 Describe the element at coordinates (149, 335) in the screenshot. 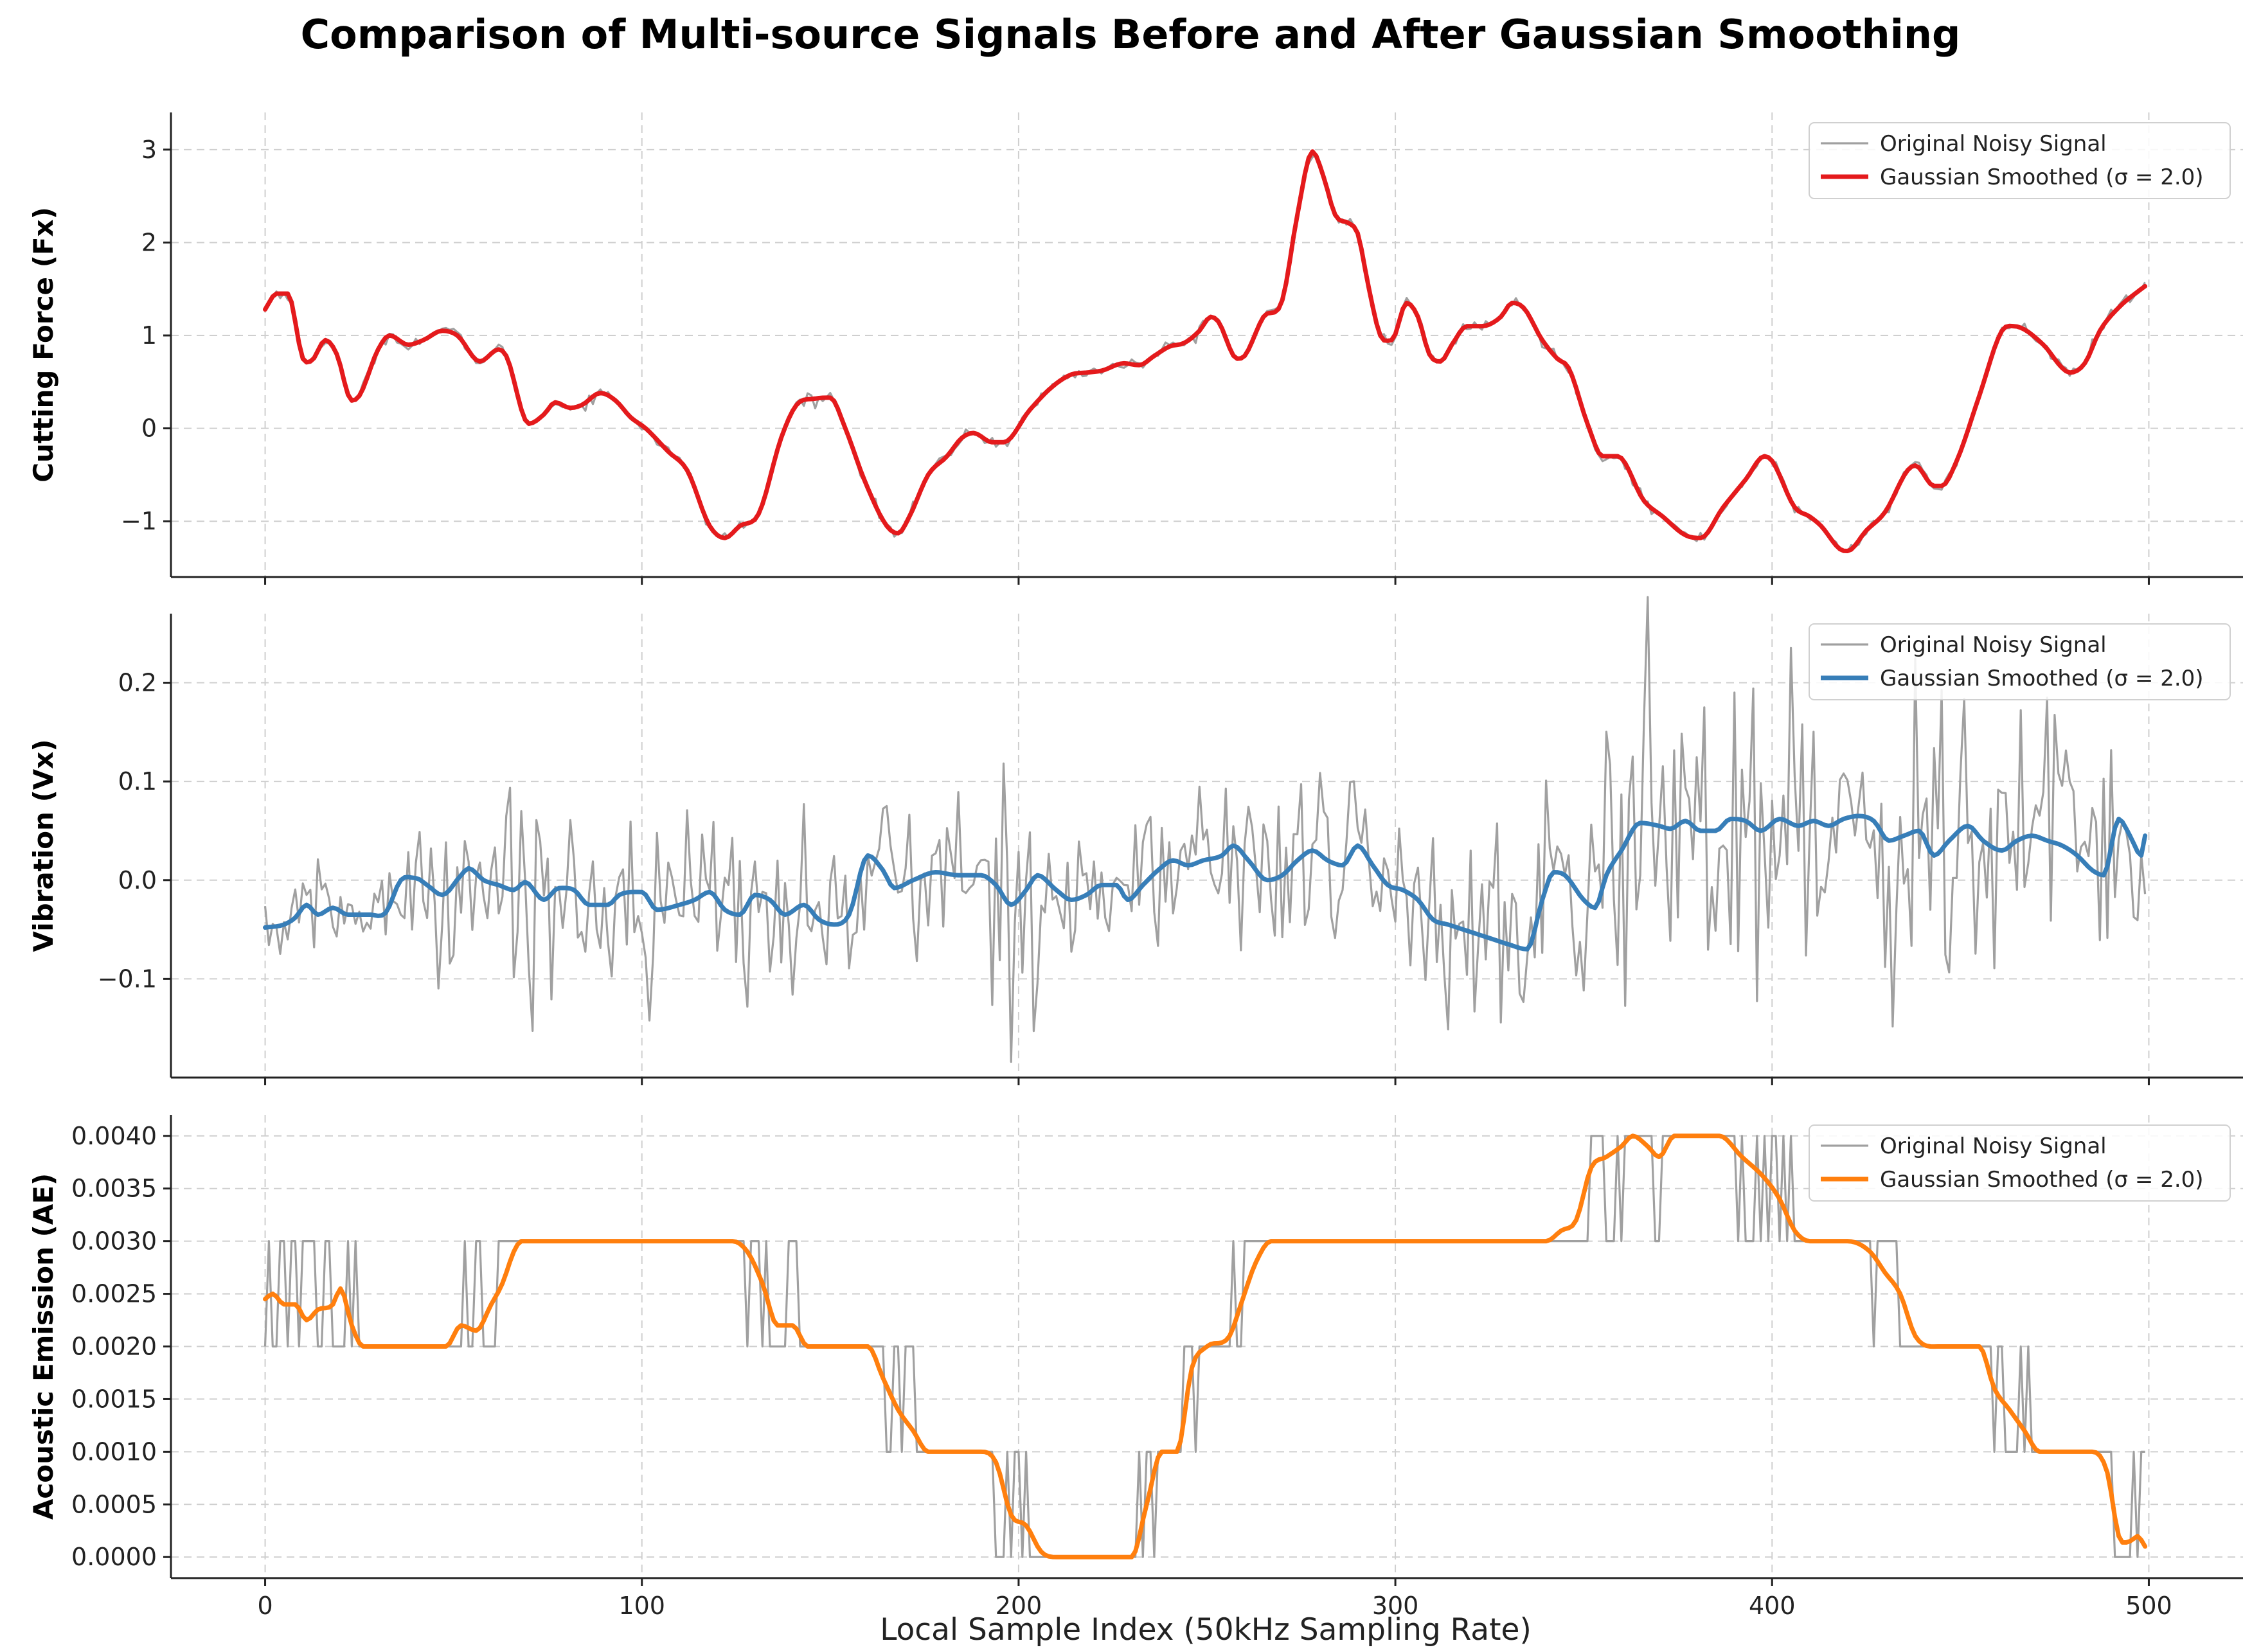

I see `y-tick-label: 1` at that location.